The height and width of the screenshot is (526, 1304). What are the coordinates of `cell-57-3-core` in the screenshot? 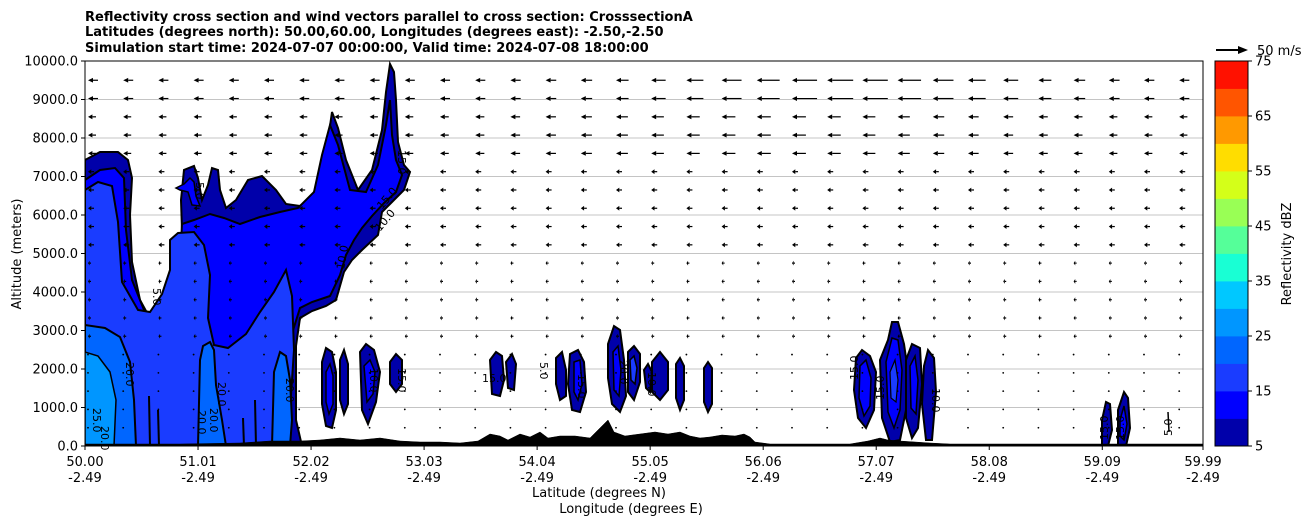 It's located at (914, 384).